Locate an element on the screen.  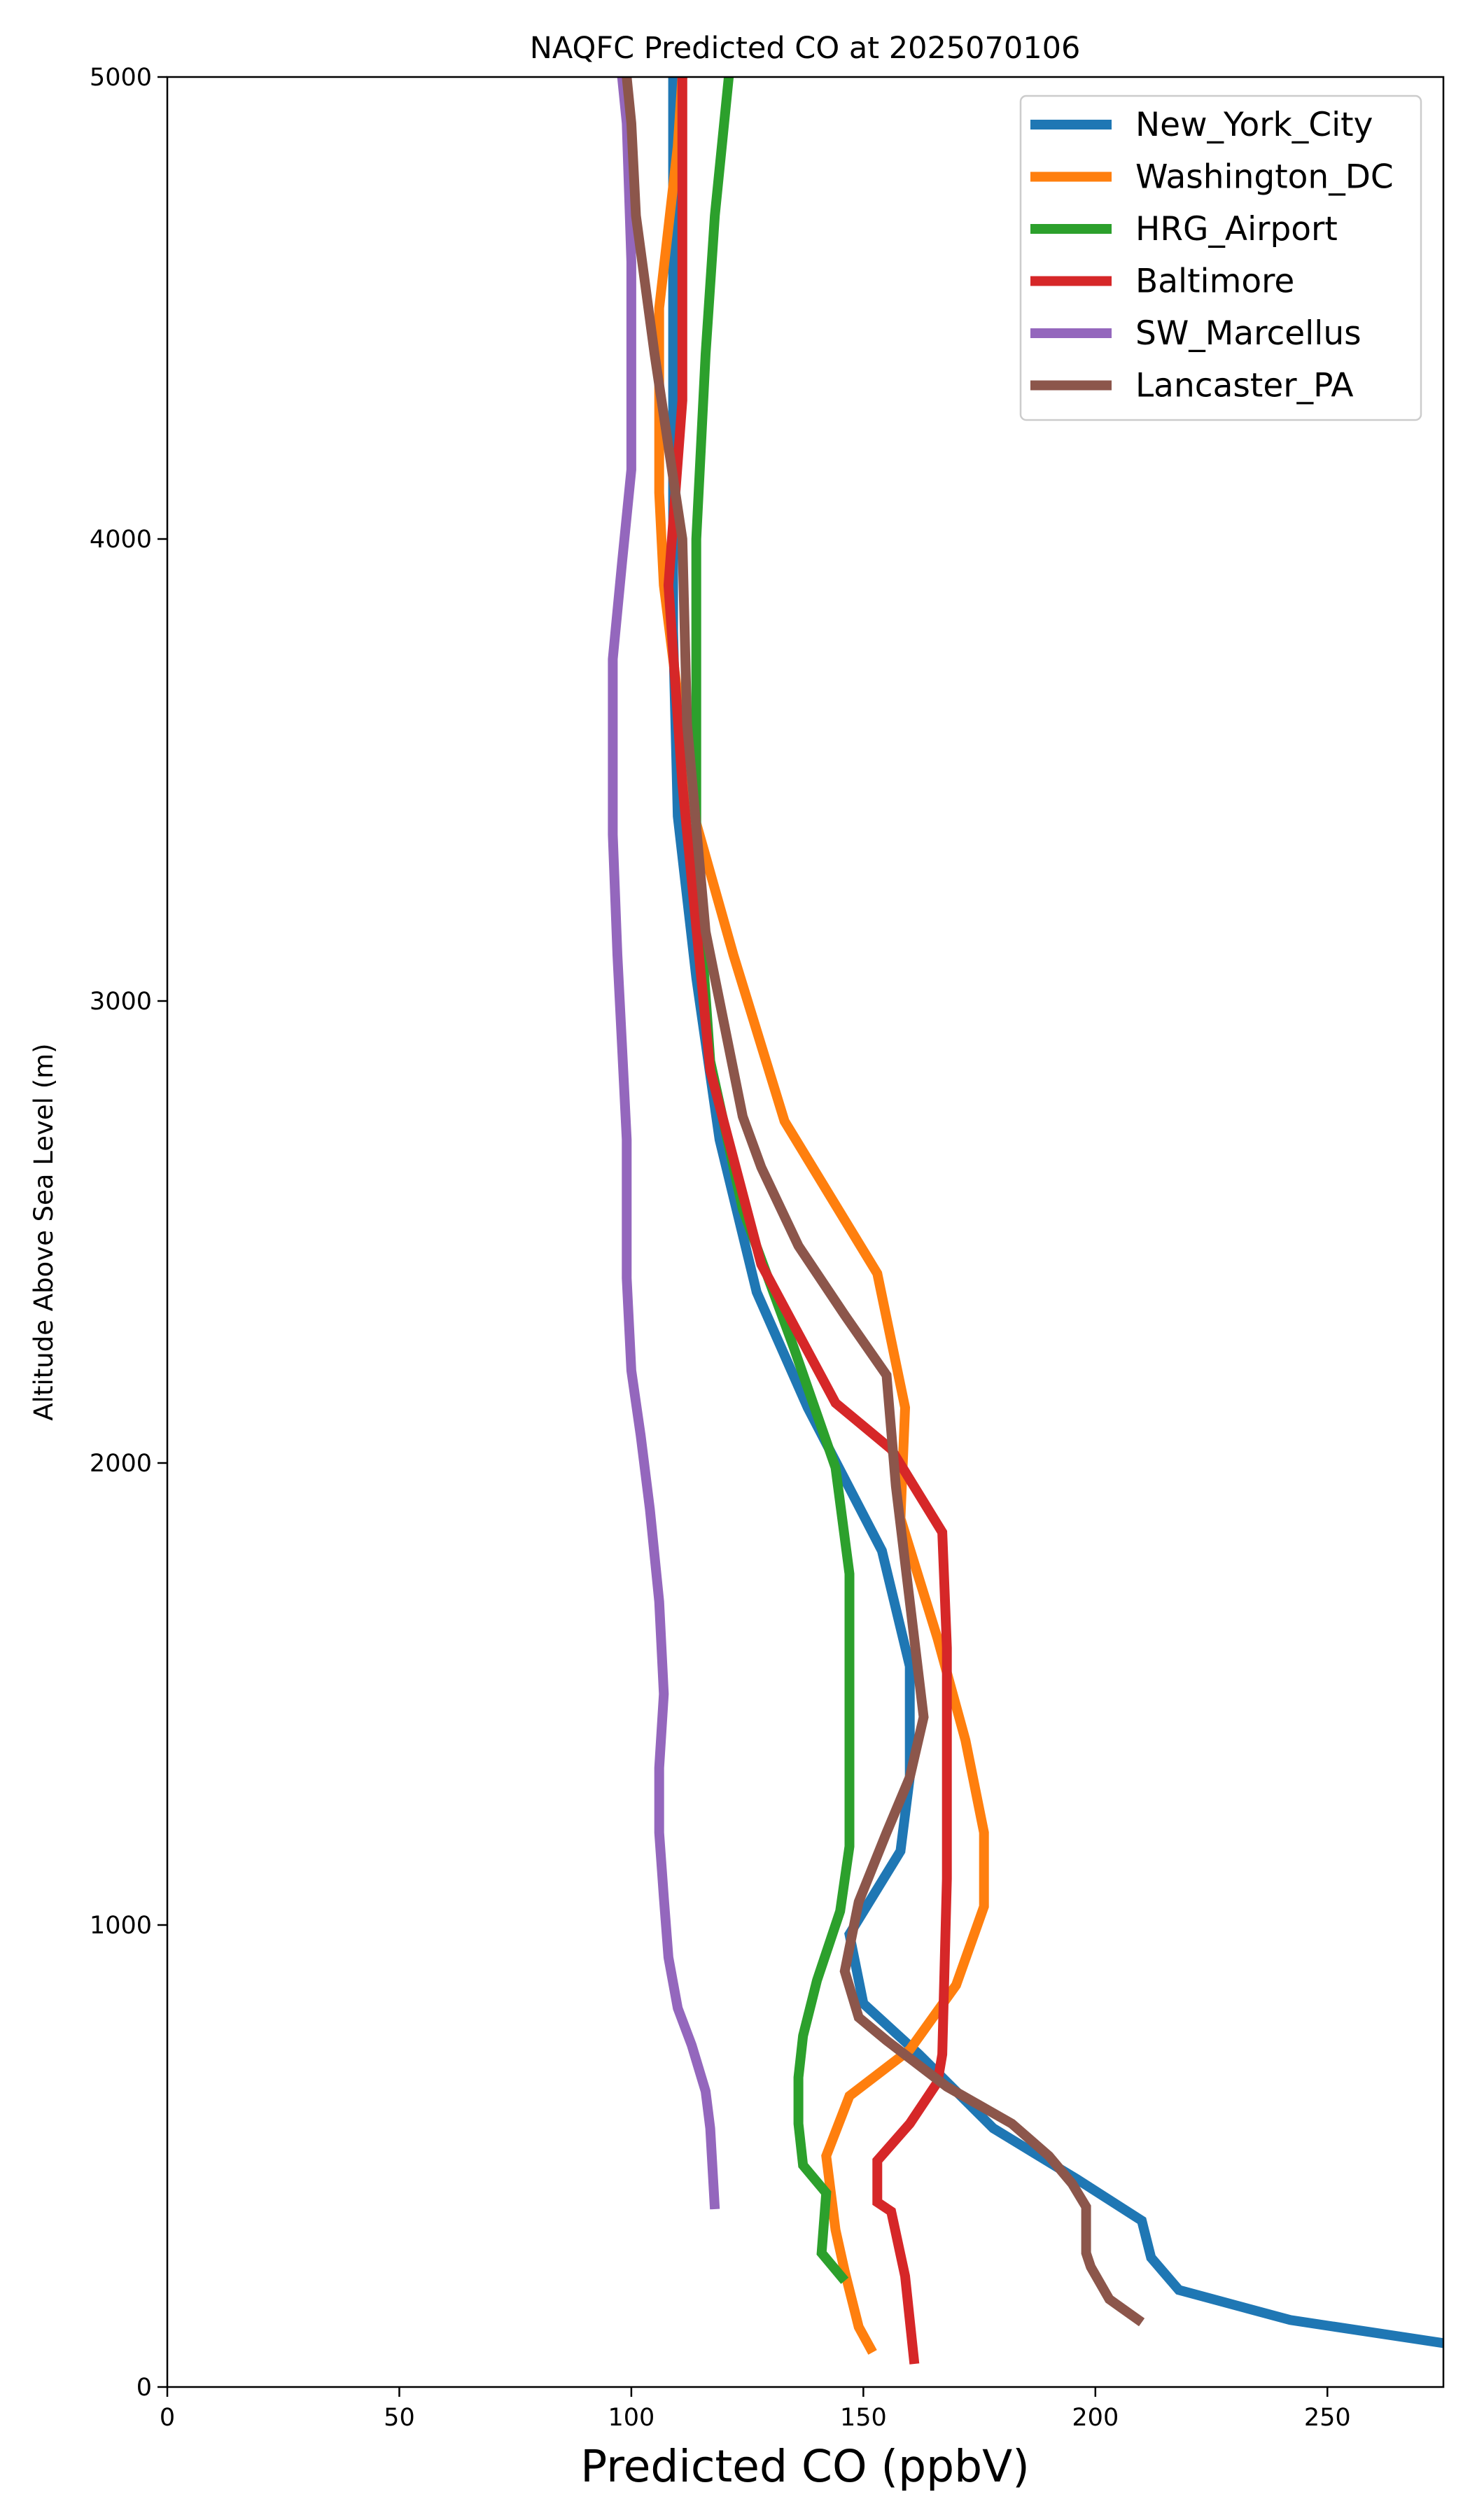
series-line-sw-marcellus is located at coordinates (664, 1143).